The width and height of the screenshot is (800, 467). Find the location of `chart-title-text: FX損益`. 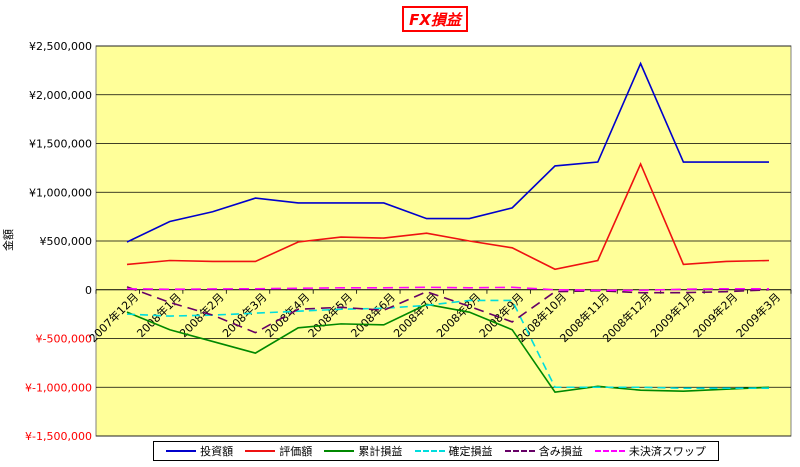

chart-title-text: FX損益 is located at coordinates (435, 19).